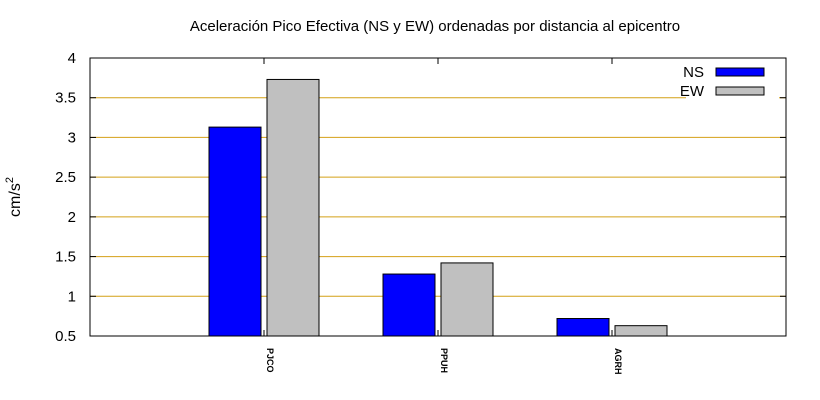 This screenshot has width=820, height=400. What do you see at coordinates (583, 327) in the screenshot?
I see `bar-ns-agrh` at bounding box center [583, 327].